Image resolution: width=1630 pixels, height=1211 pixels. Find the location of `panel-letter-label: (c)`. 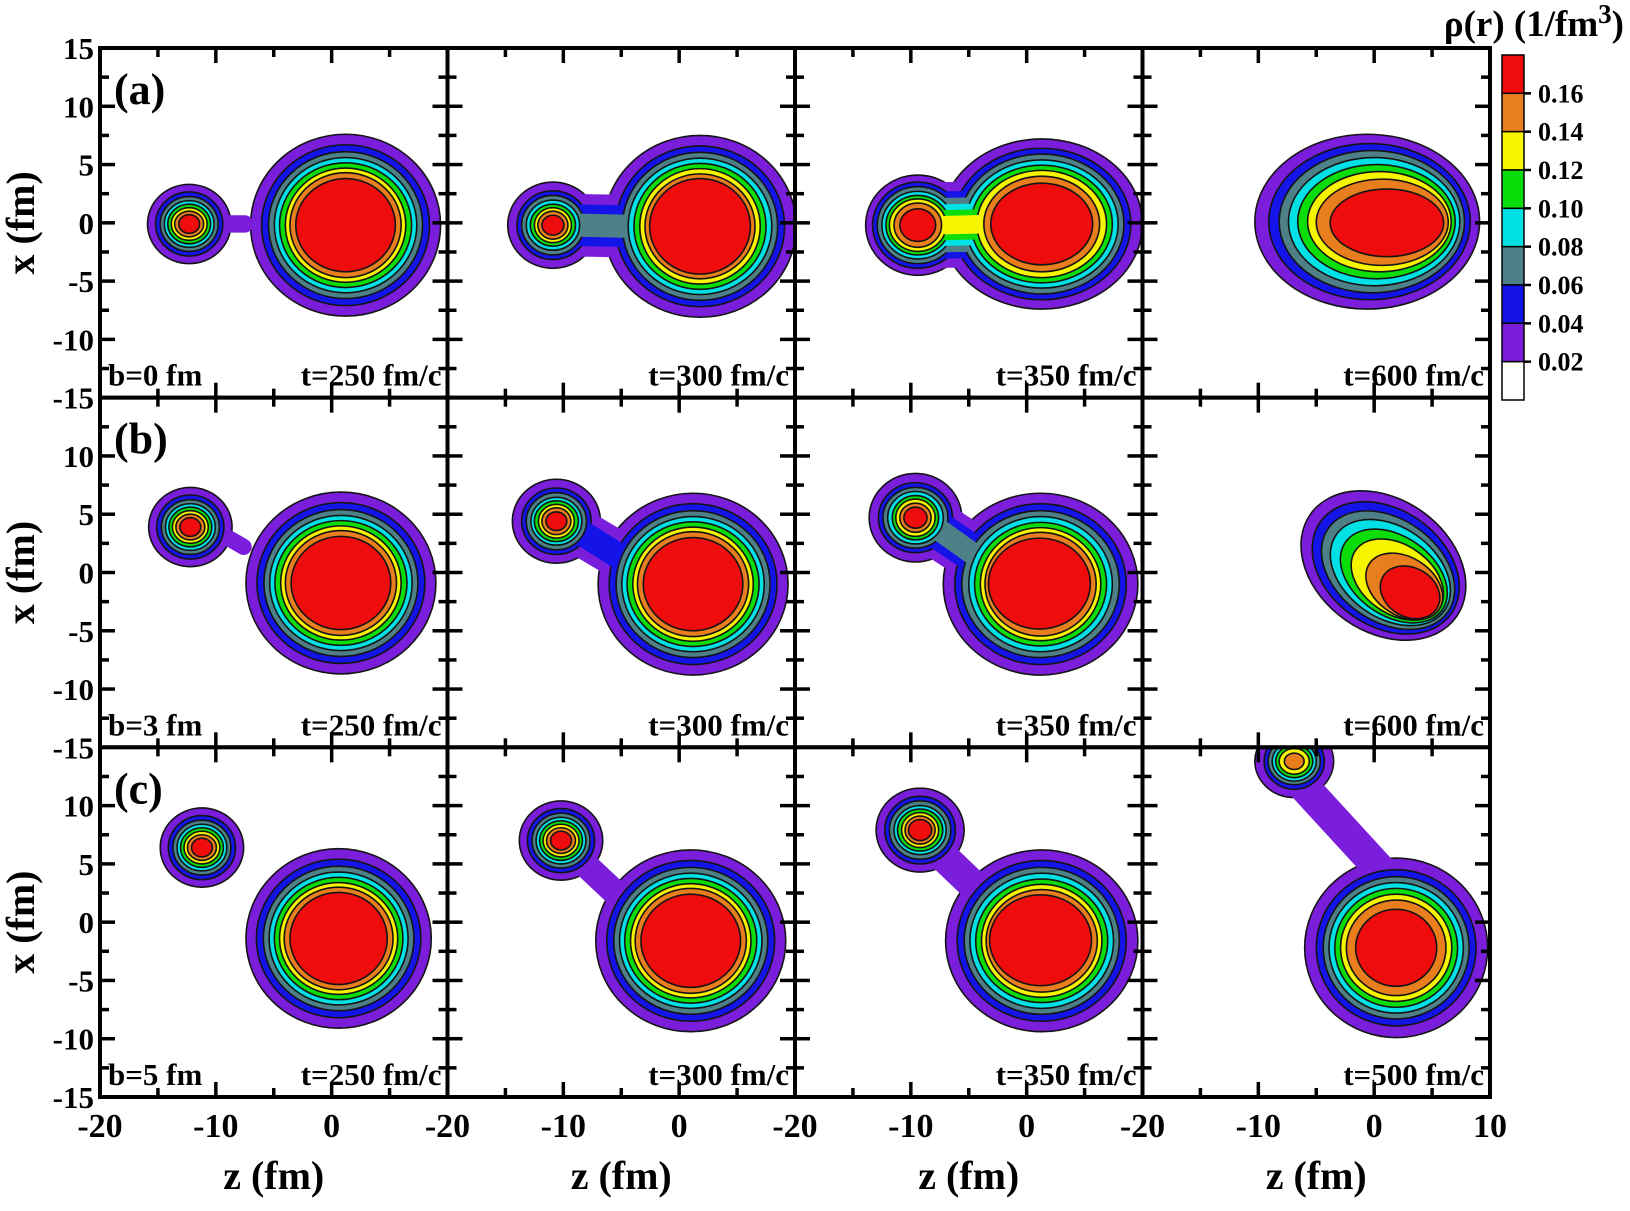

panel-letter-label: (c) is located at coordinates (138, 788).